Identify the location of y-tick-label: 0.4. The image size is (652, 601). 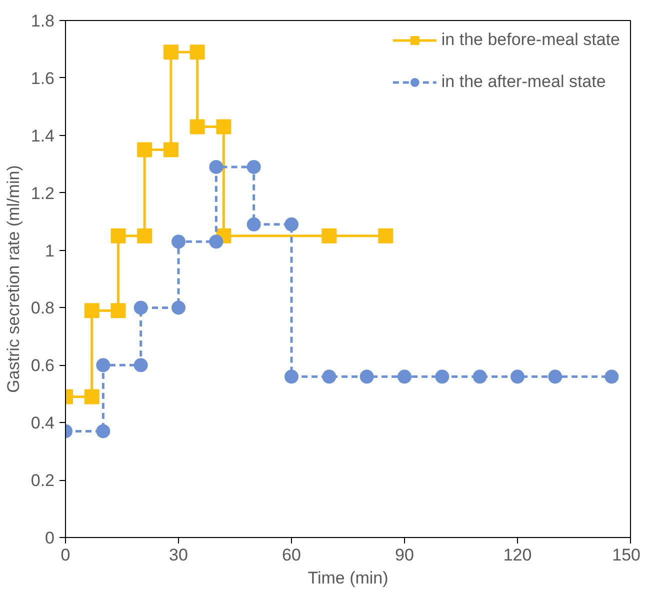
(42, 423).